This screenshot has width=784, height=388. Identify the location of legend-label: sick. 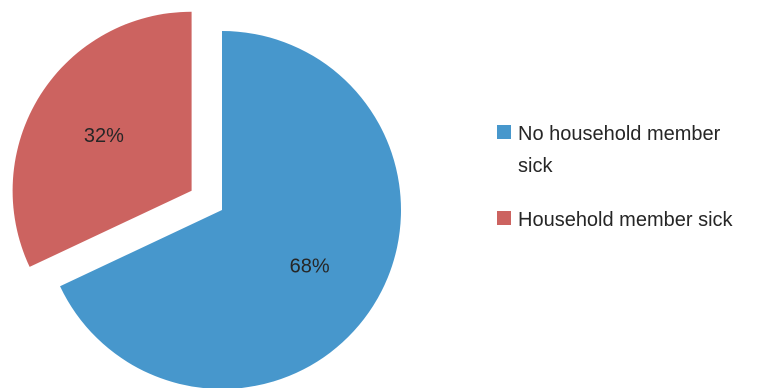
(535, 166).